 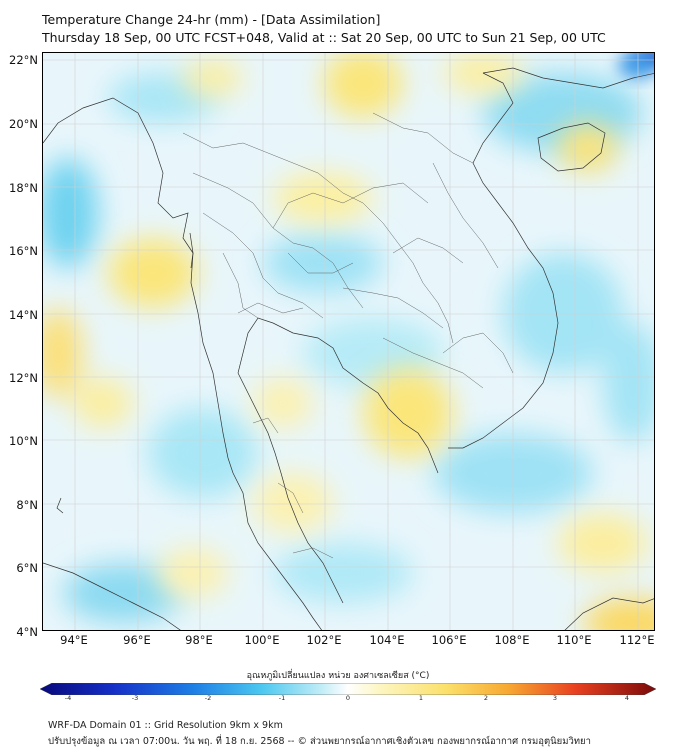 I want to click on lon-label-112e: 112°E, so click(x=637, y=640).